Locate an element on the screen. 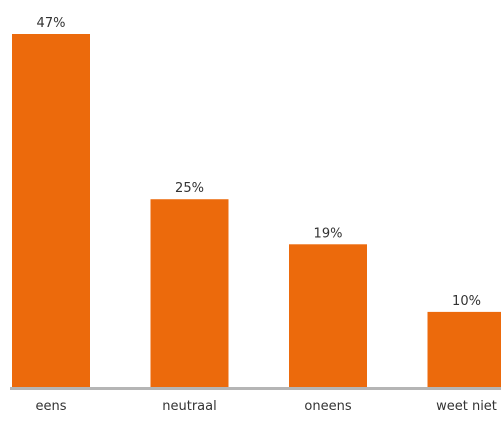 Image resolution: width=501 pixels, height=421 pixels. bar-weet-niet is located at coordinates (464, 349).